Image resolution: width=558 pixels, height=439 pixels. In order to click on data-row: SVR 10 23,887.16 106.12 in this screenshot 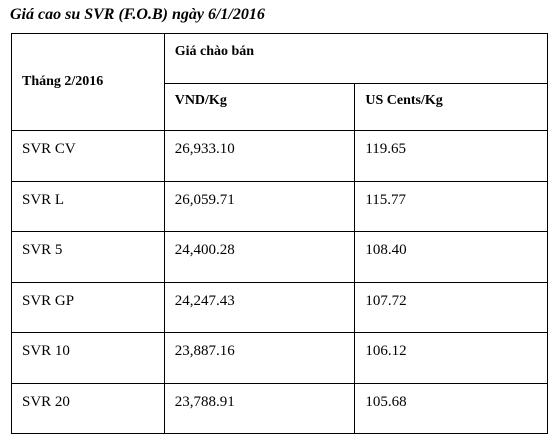, I will do `click(279, 358)`.